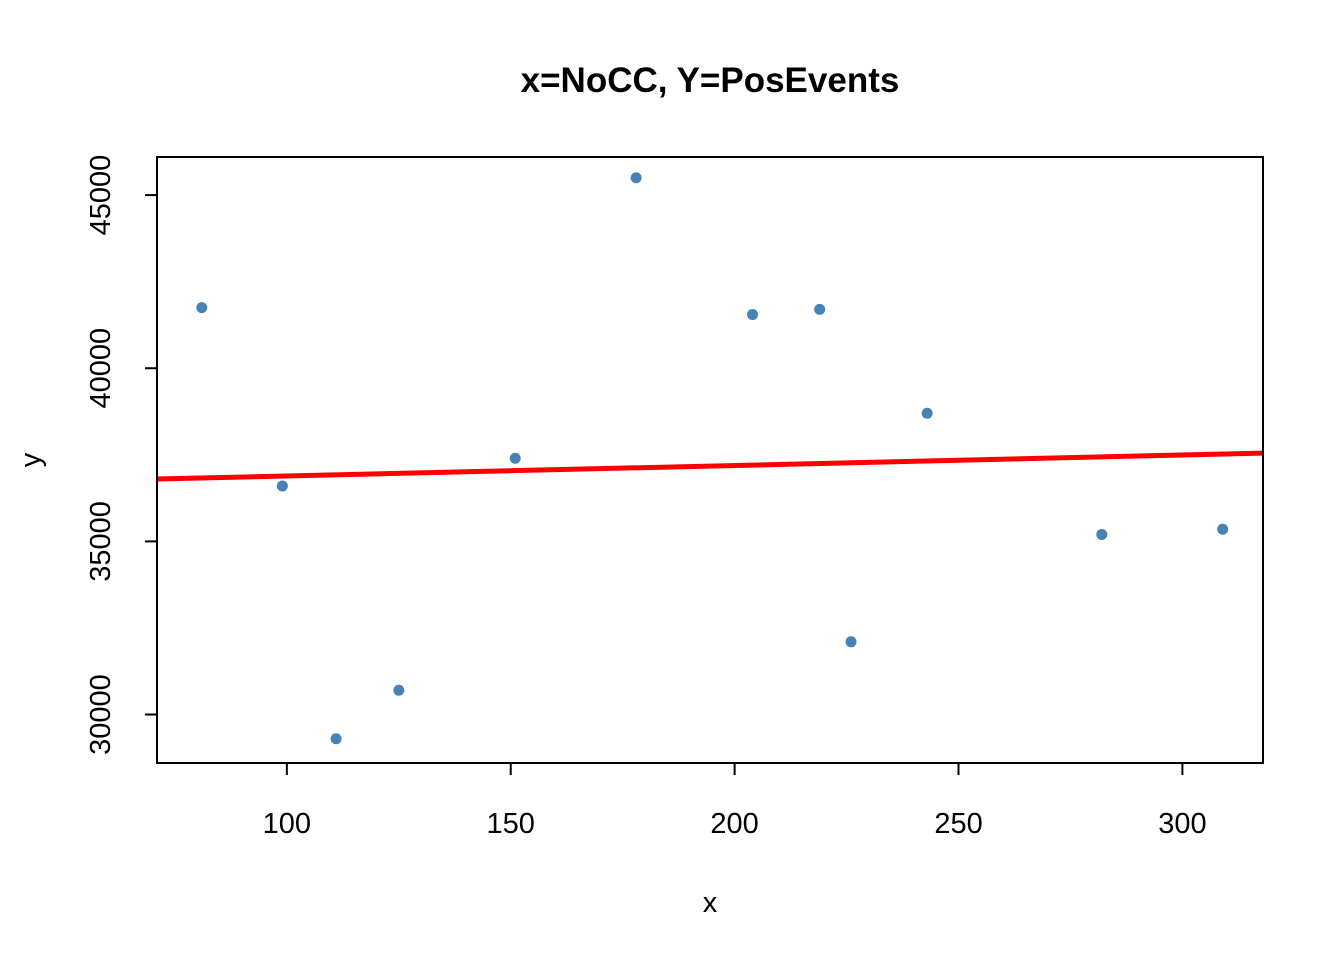  Describe the element at coordinates (734, 824) in the screenshot. I see `x-tick-label: 200` at that location.